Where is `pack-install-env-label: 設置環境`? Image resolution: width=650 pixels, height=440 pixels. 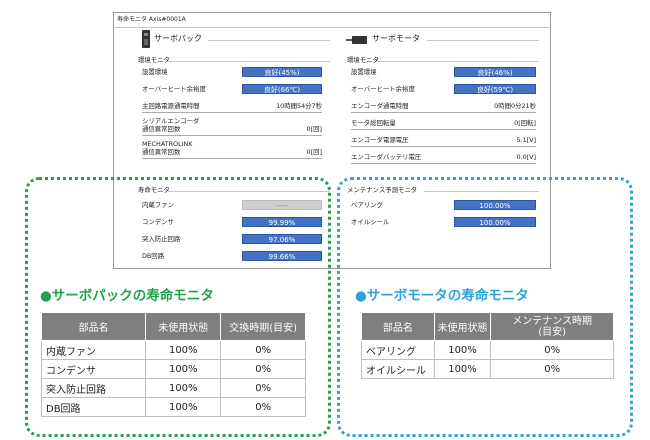
pack-install-env-label: 設置環境 is located at coordinates (155, 72).